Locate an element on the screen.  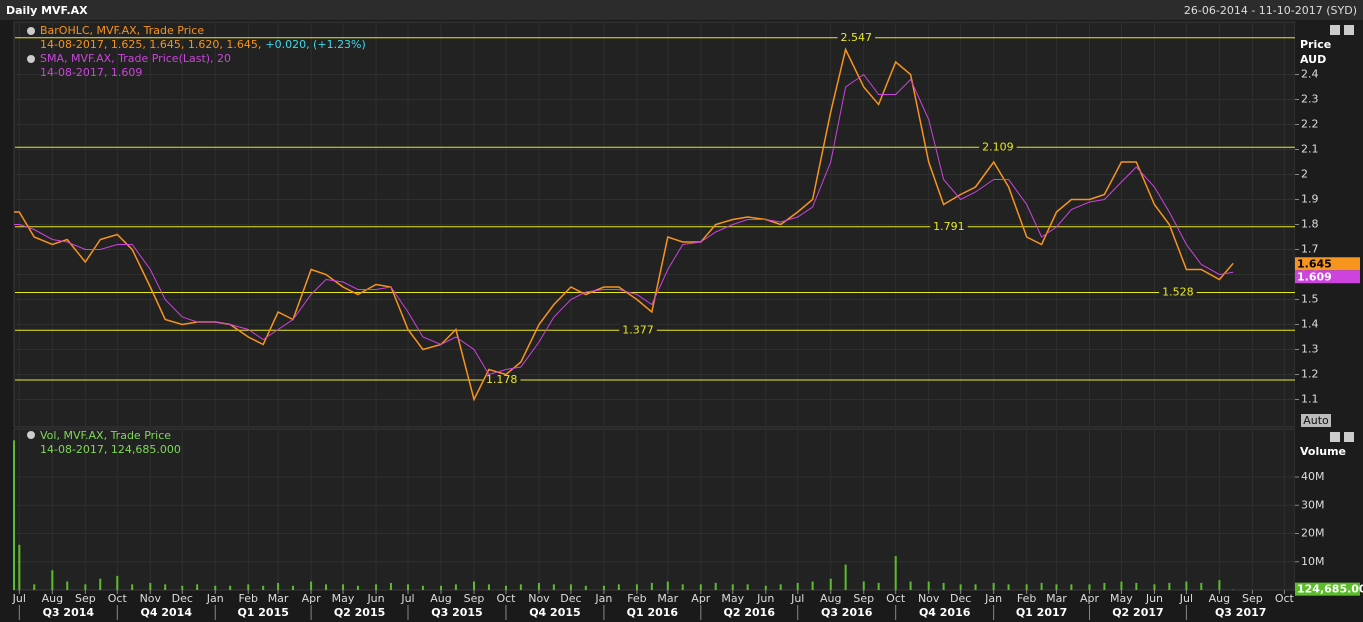
scale-button-label: Auto is located at coordinates (1316, 420).